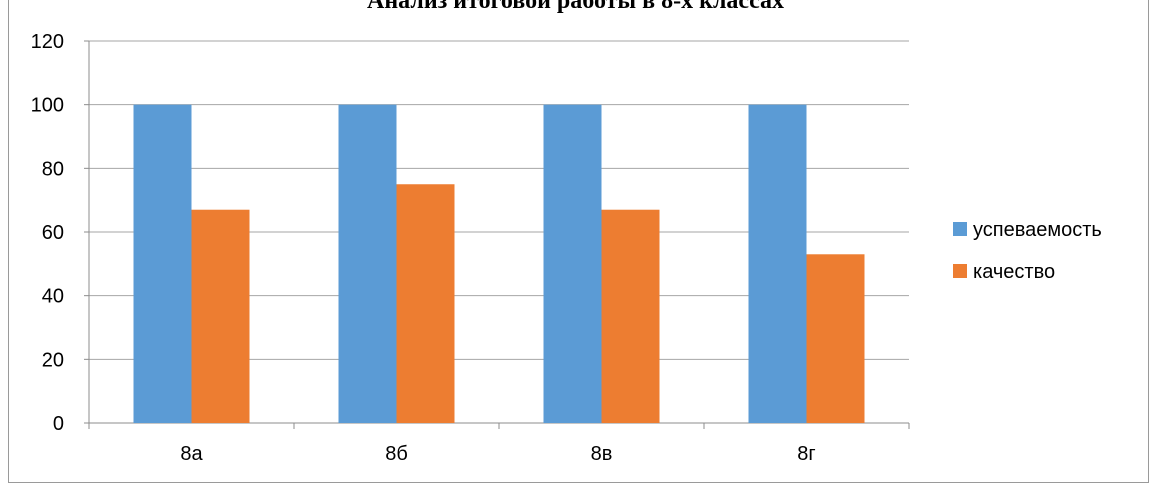 This screenshot has height=484, width=1151. I want to click on chart-title: Анализ итоговой работы в 8-х классах, so click(575, 7).